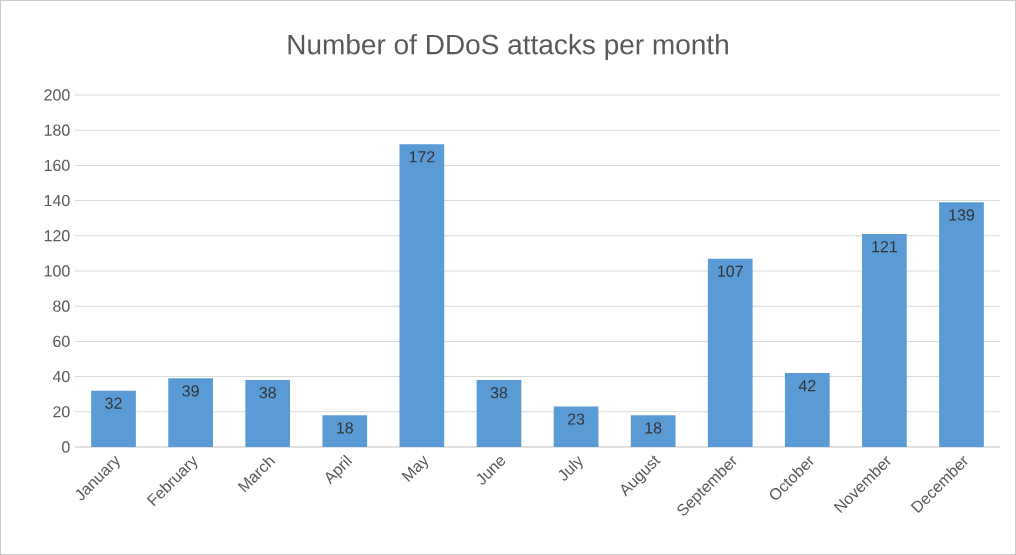 This screenshot has width=1016, height=555. I want to click on y-tick-label: 120, so click(57, 236).